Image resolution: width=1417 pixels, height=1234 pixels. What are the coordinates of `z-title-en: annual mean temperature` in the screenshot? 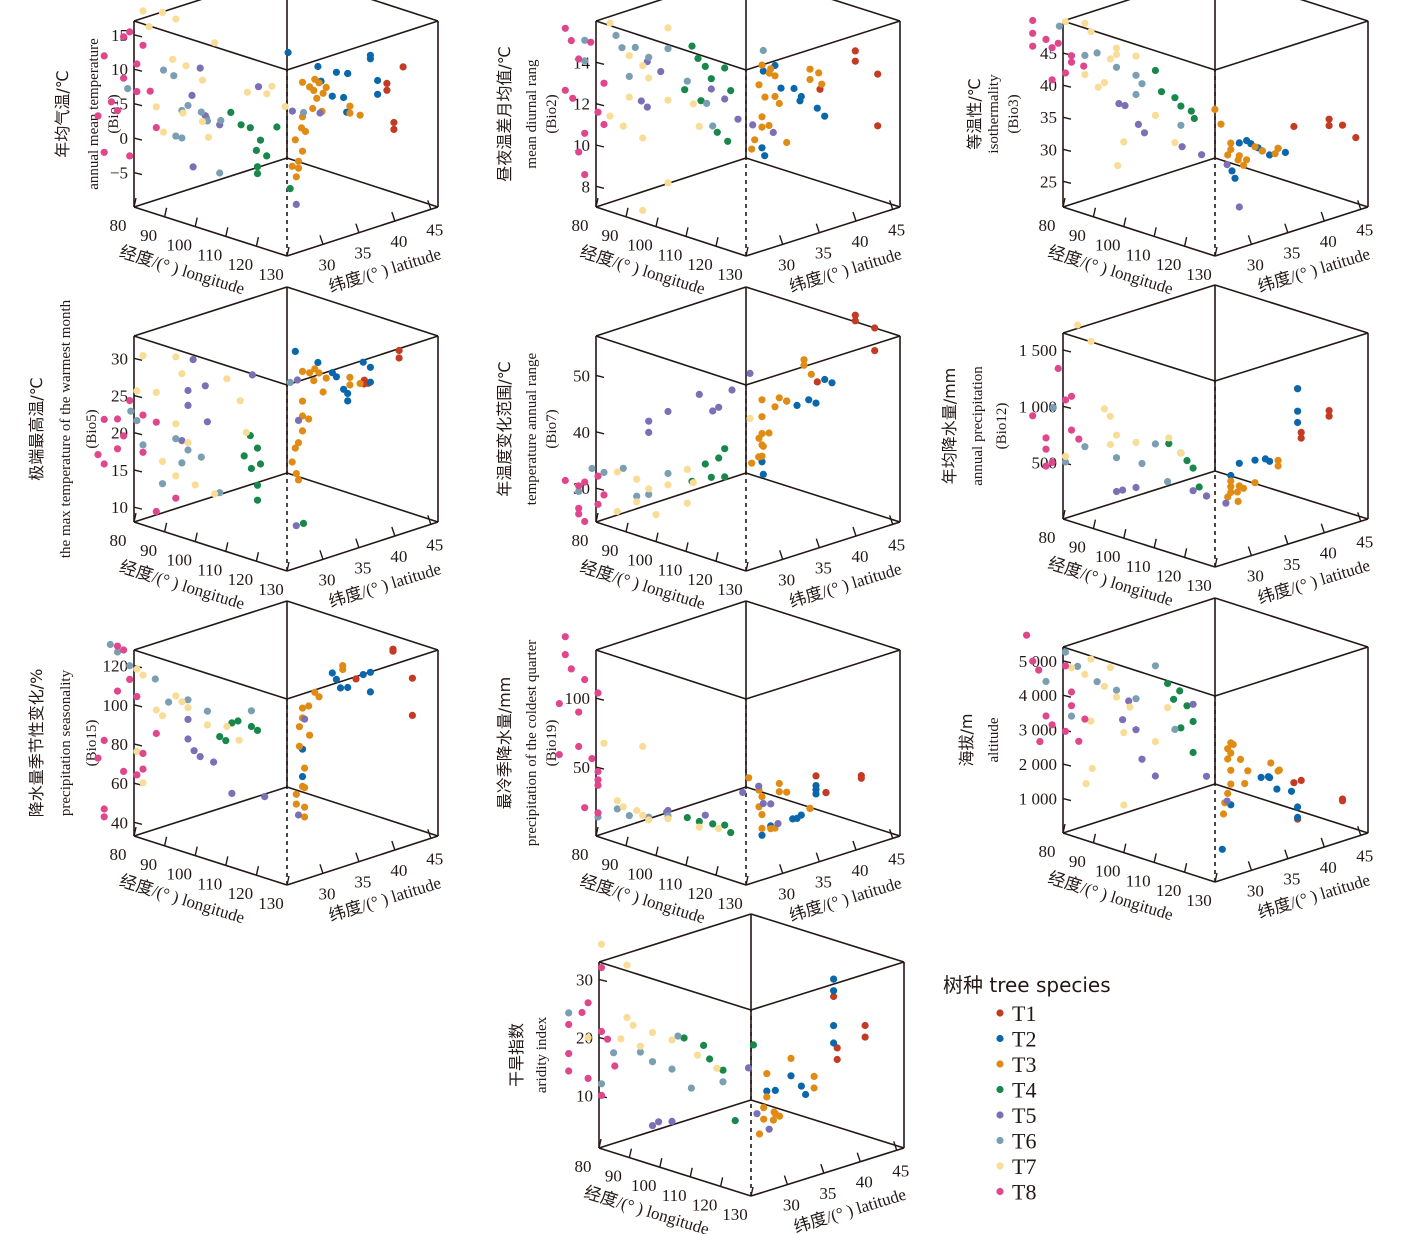 It's located at (94, 114).